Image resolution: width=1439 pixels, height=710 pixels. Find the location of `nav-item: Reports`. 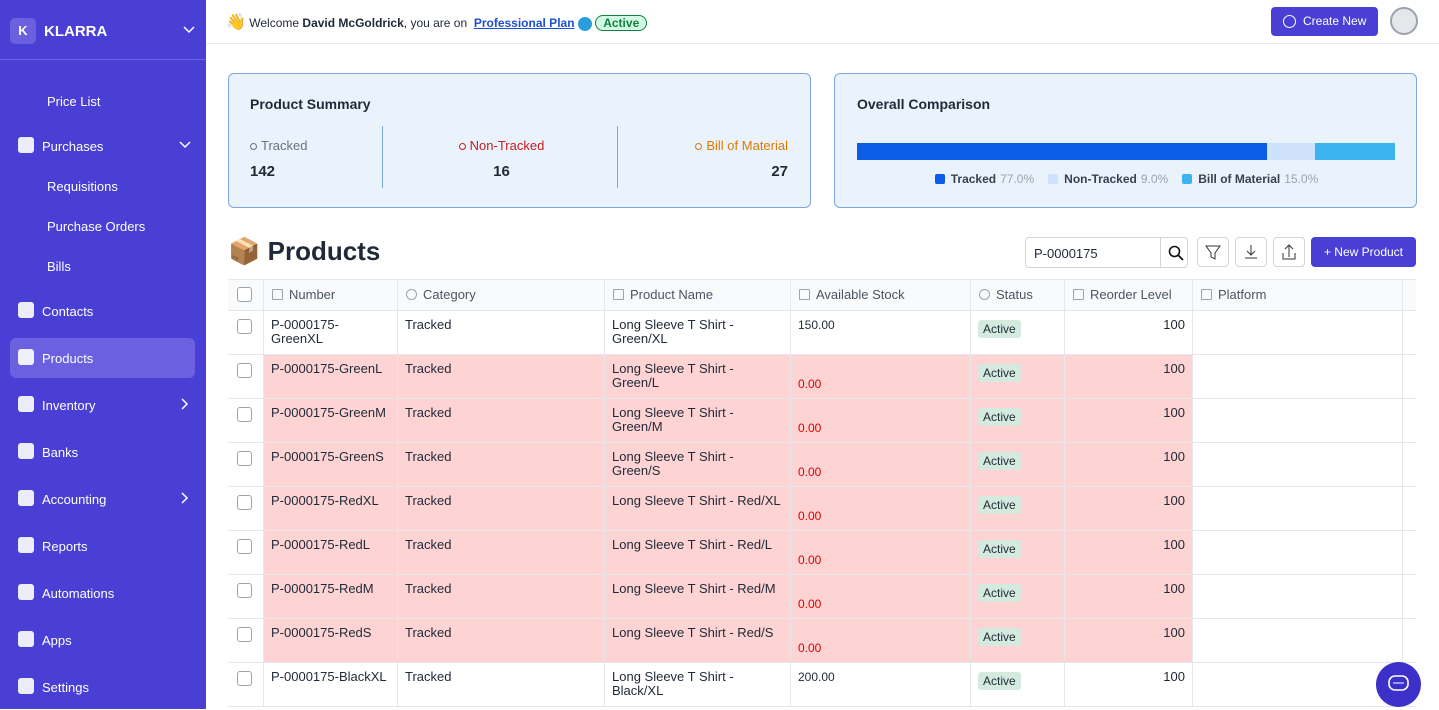

nav-item: Reports is located at coordinates (65, 546).